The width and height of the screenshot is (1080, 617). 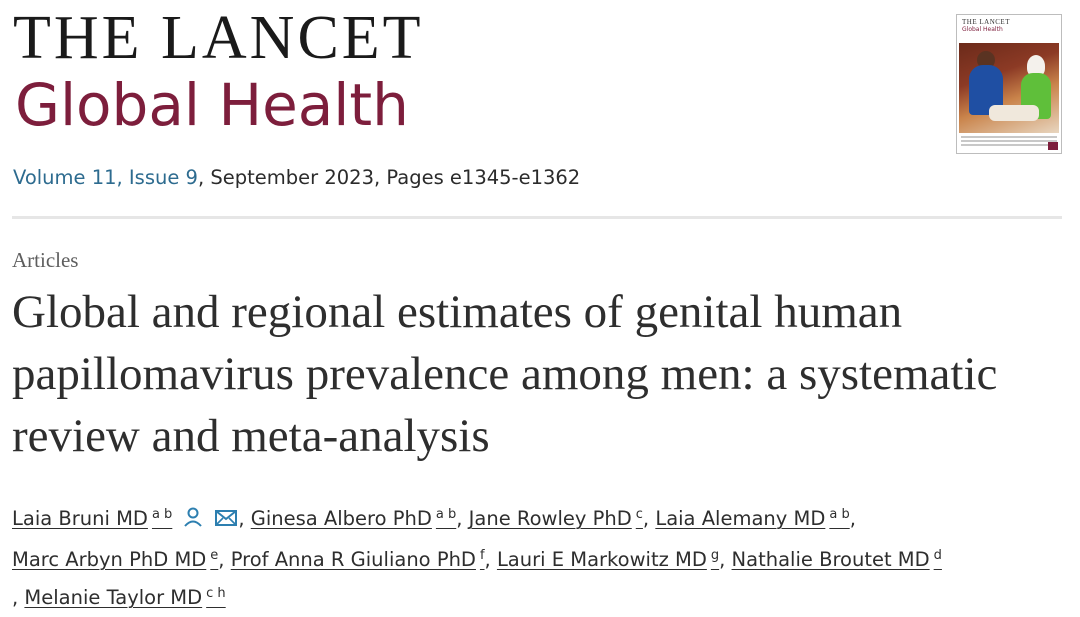 What do you see at coordinates (986, 22) in the screenshot?
I see `cover-title: THE LANCET` at bounding box center [986, 22].